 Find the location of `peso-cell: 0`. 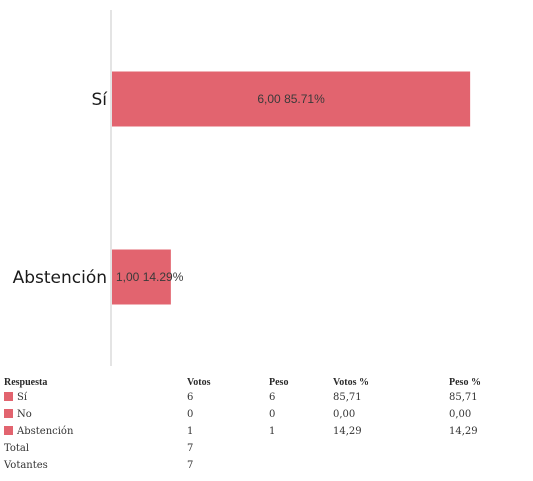

peso-cell: 0 is located at coordinates (272, 414).